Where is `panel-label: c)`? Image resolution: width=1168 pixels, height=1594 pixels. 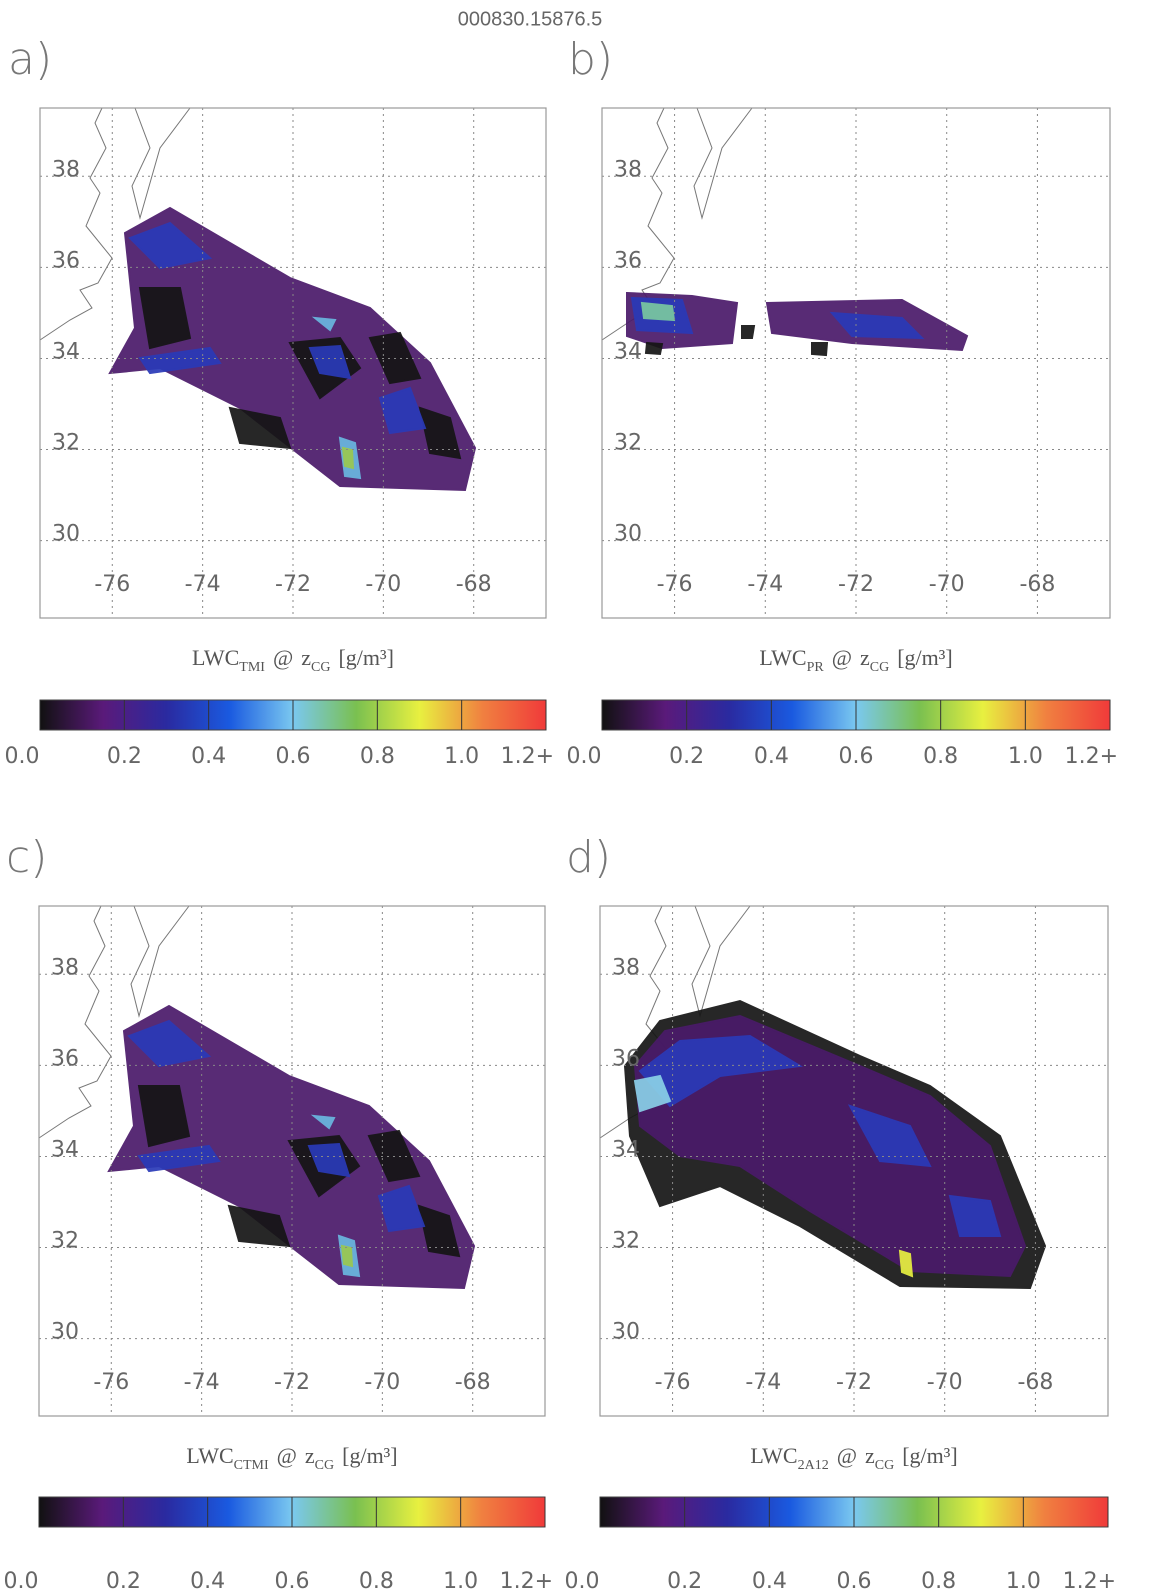
panel-label: c) is located at coordinates (26, 857).